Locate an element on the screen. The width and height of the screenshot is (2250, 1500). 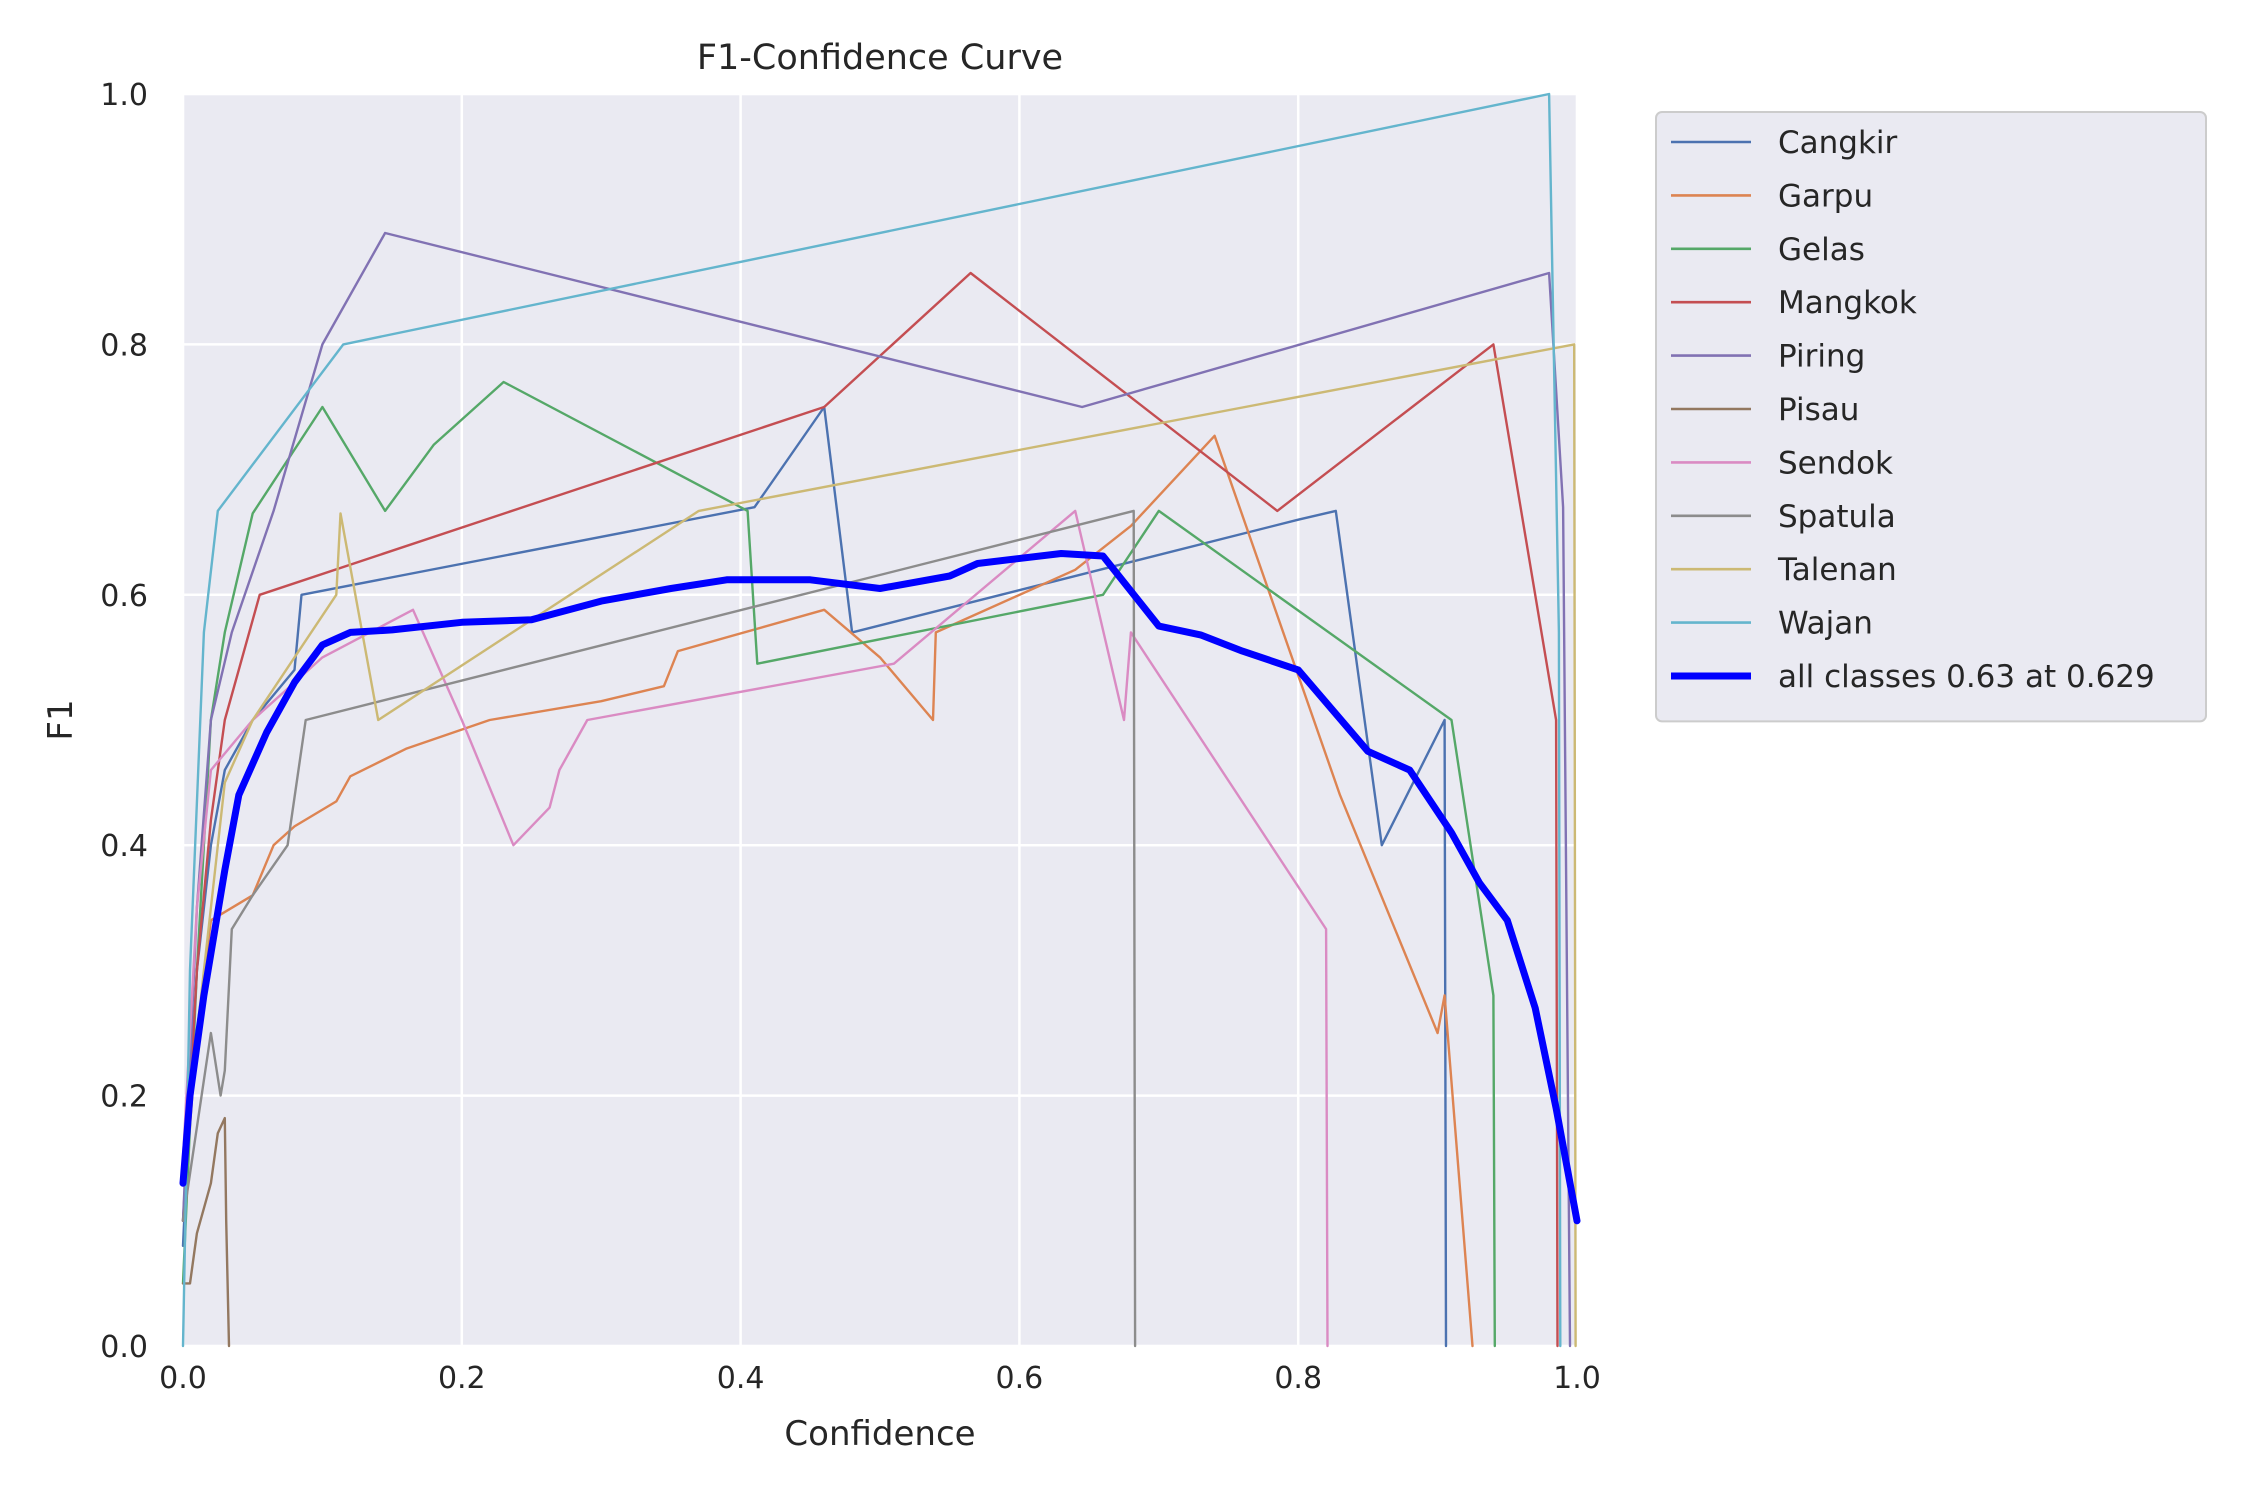
legend-box is located at coordinates (1931, 417).